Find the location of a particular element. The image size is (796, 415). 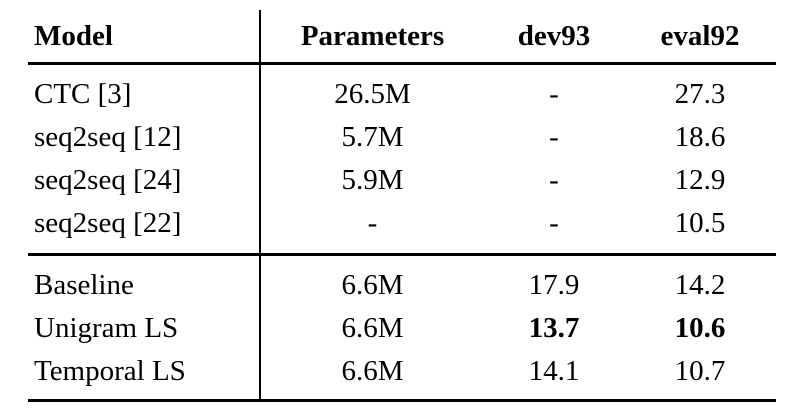

header-model: Model is located at coordinates (144, 37).